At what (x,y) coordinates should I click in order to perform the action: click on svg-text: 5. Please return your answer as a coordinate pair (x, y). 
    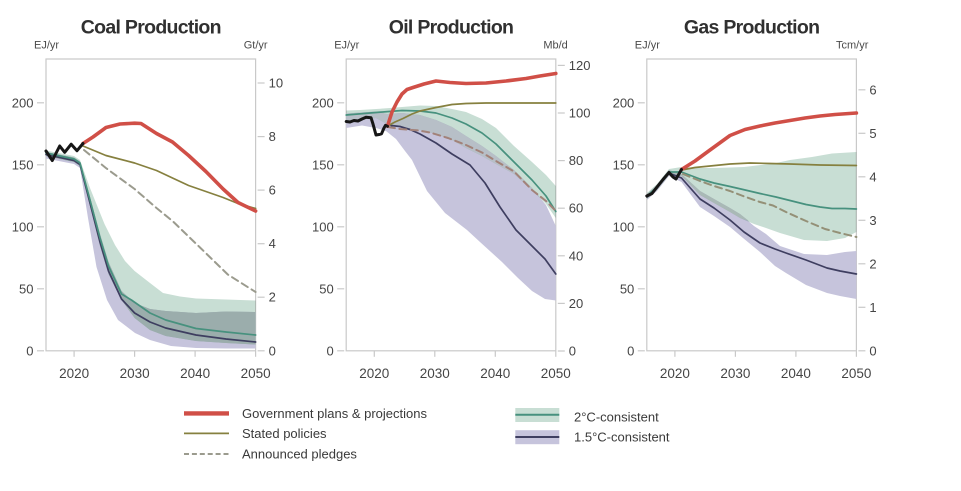
    Looking at the image, I should click on (872, 133).